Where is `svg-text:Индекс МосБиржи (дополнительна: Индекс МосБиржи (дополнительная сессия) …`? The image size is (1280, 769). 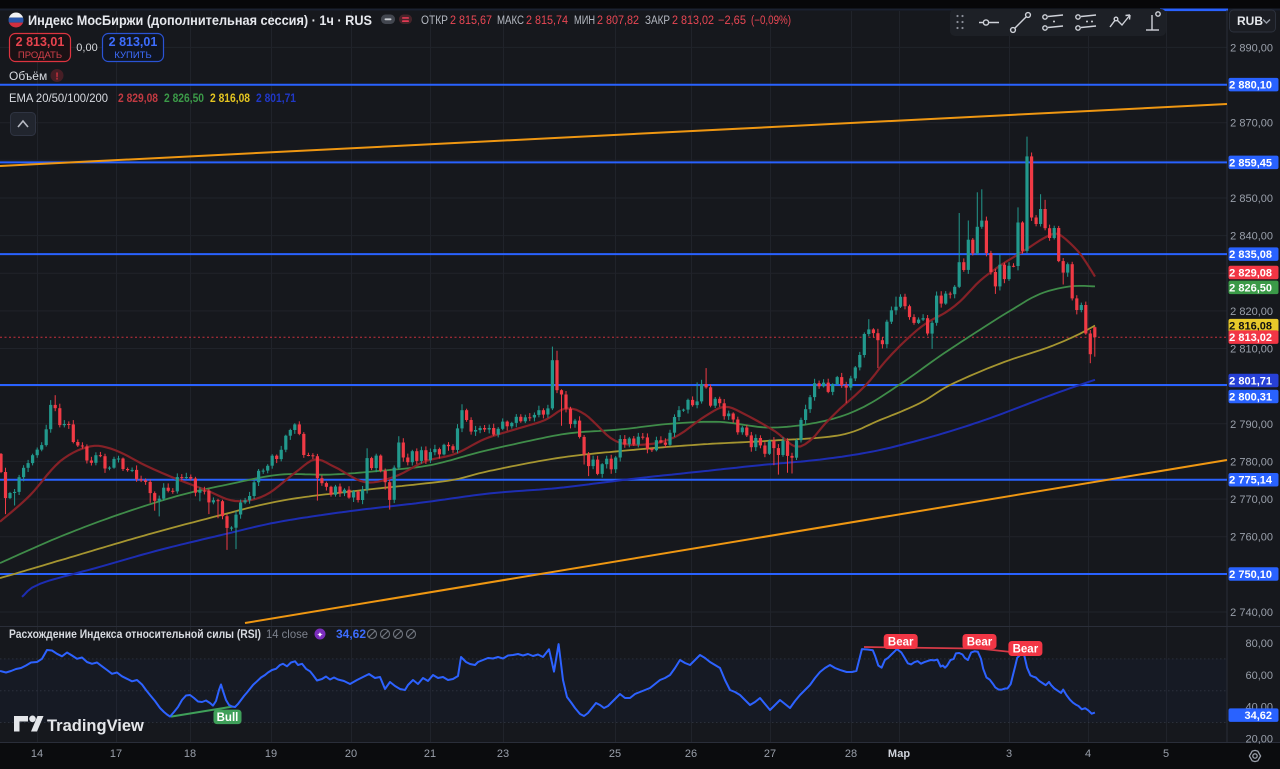
svg-text:Индекс МосБиржи (дополнительна: Индекс МосБиржи (дополнительная сессия) … is located at coordinates (200, 20).